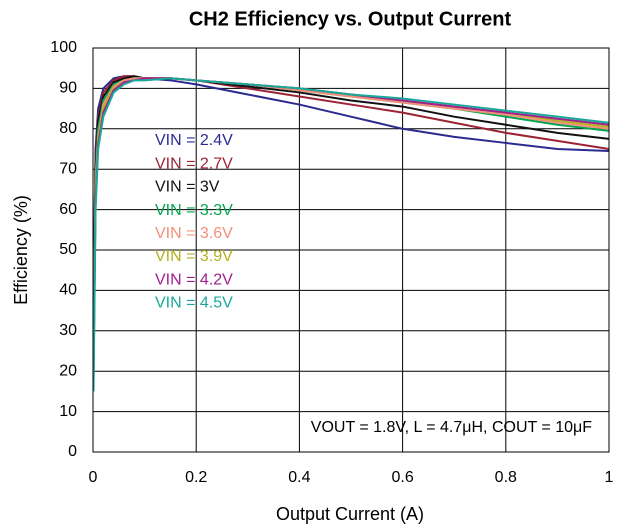 The width and height of the screenshot is (625, 531). I want to click on y-tick-label: 30, so click(68, 330).